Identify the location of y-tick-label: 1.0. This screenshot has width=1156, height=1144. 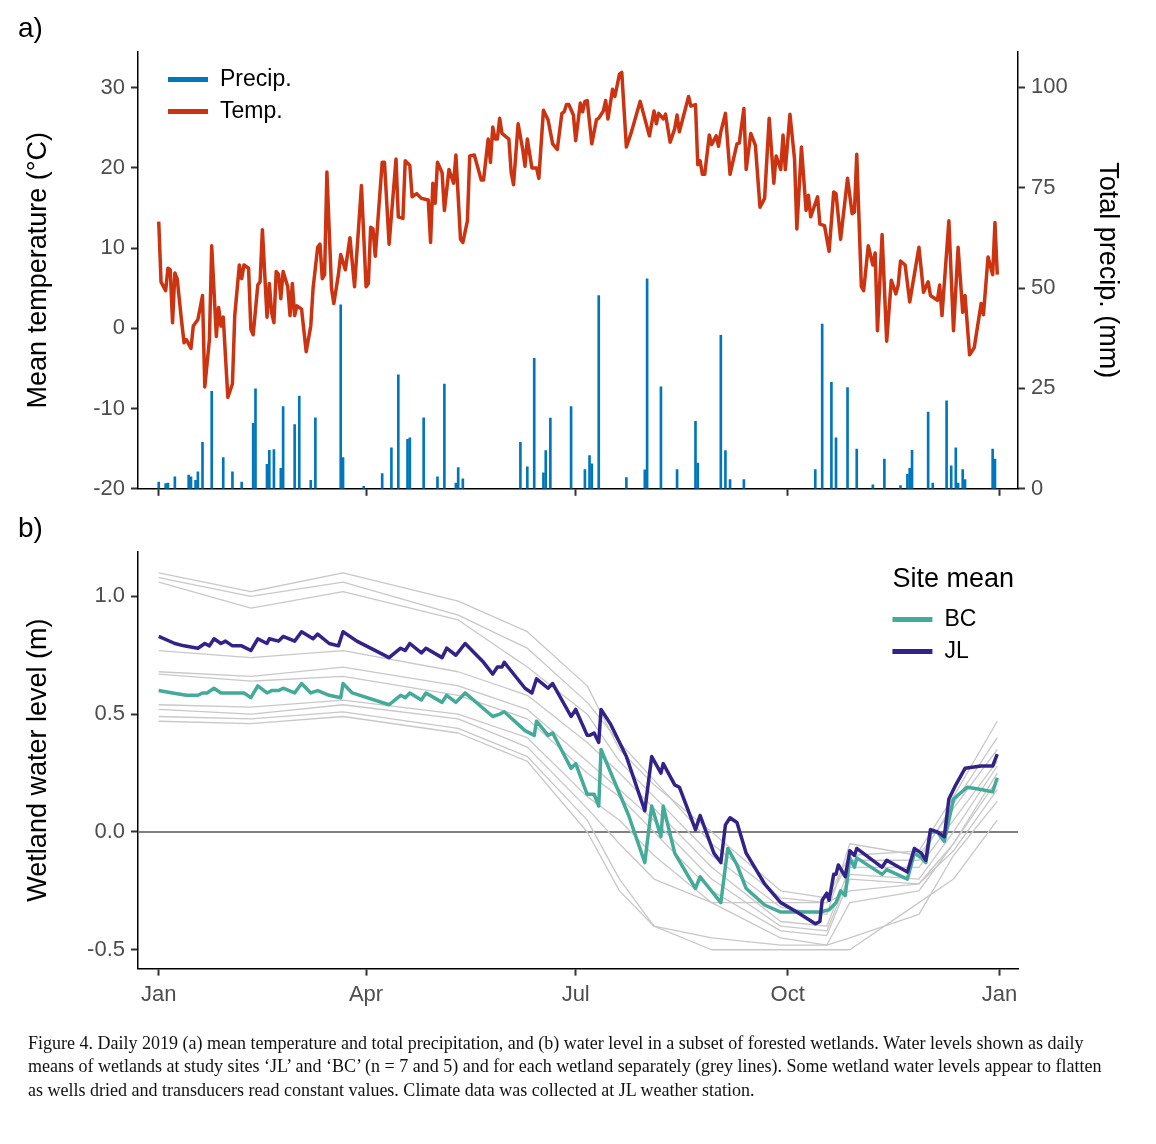
(109, 595).